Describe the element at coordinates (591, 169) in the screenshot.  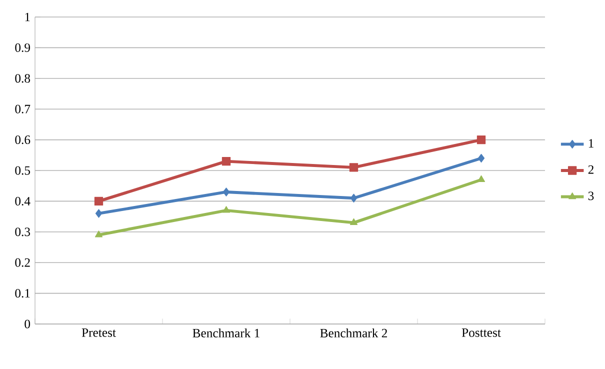
I see `legend-label: 2` at that location.